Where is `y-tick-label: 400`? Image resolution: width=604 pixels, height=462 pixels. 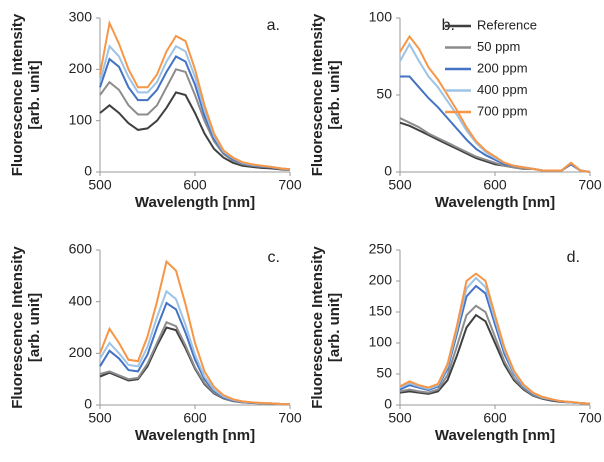 y-tick-label: 400 is located at coordinates (81, 300).